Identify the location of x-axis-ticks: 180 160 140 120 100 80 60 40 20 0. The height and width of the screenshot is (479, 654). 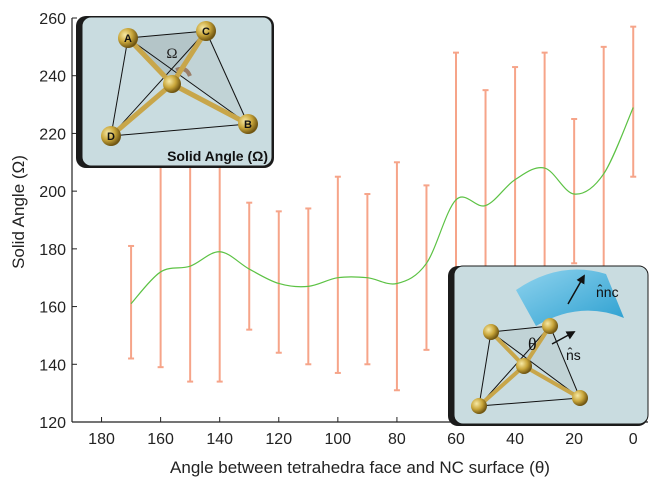
(363, 432).